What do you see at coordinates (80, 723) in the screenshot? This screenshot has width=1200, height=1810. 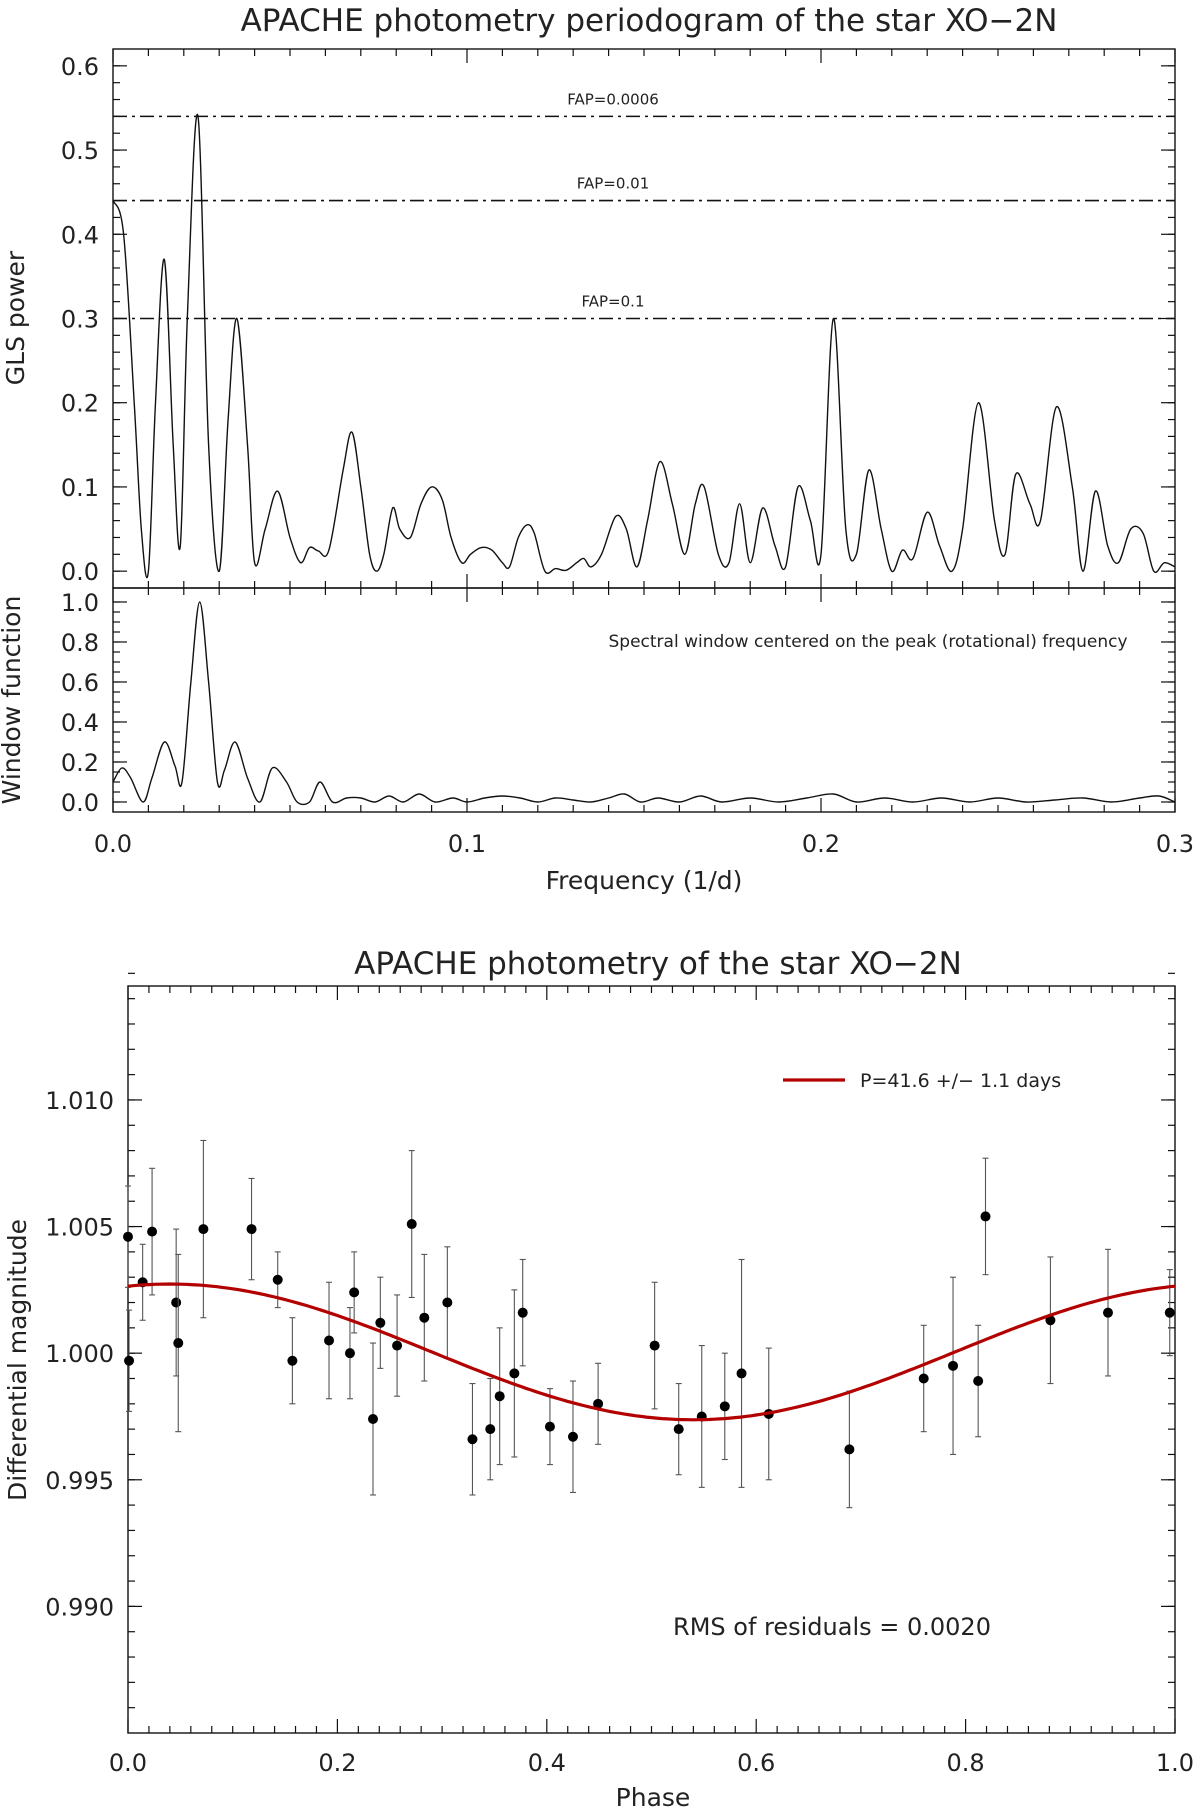 I see `window-ytick-label: 0.4` at bounding box center [80, 723].